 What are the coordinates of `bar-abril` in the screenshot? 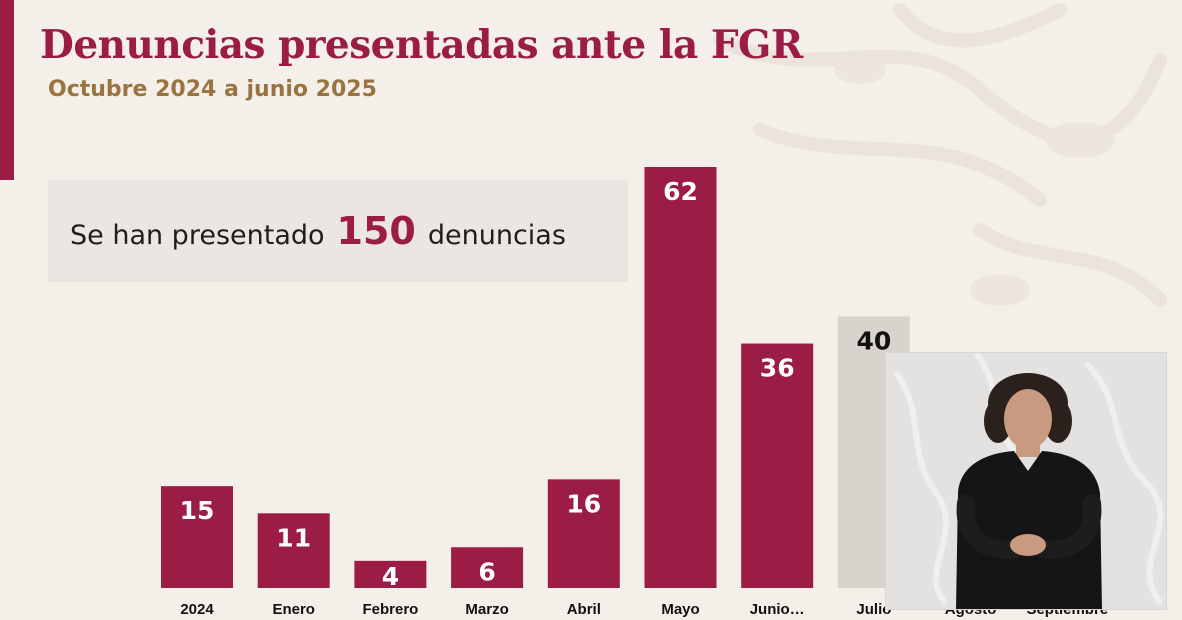 It's located at (583, 533).